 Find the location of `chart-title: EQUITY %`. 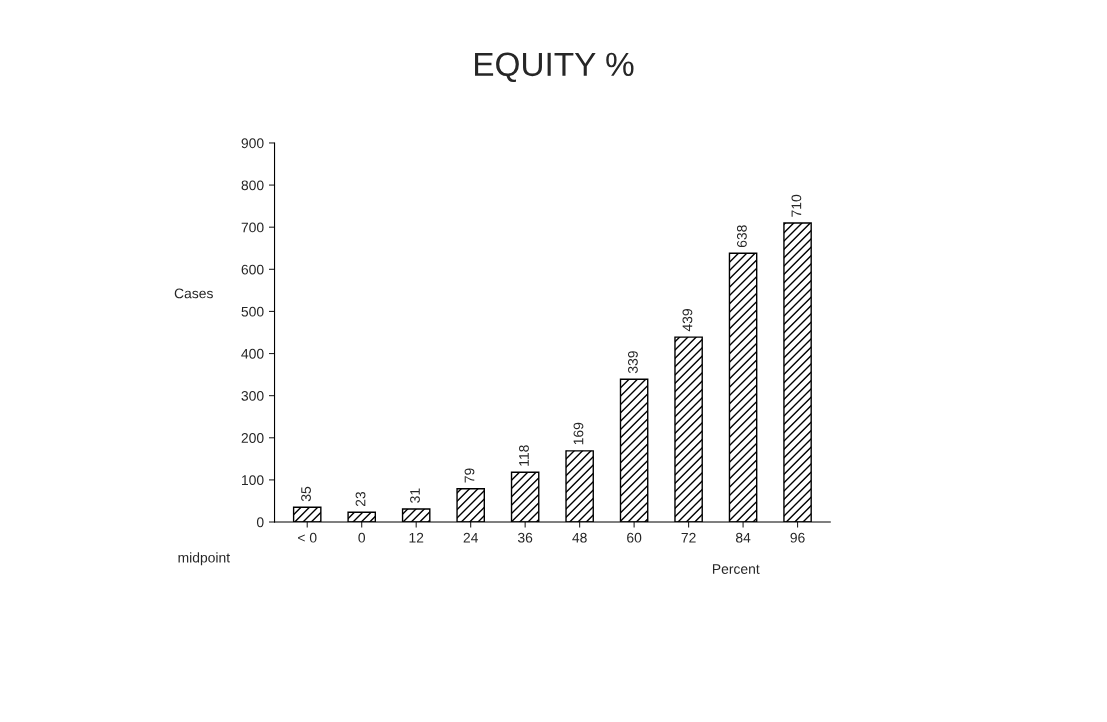

chart-title: EQUITY % is located at coordinates (554, 67).